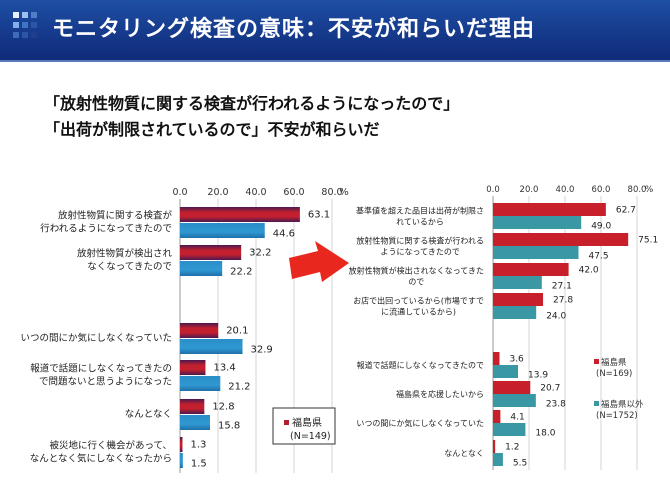 Image resolution: width=670 pixels, height=502 pixels. Describe the element at coordinates (416, 271) in the screenshot. I see `category-label: 放射性物質が検出されなくなってきた` at that location.